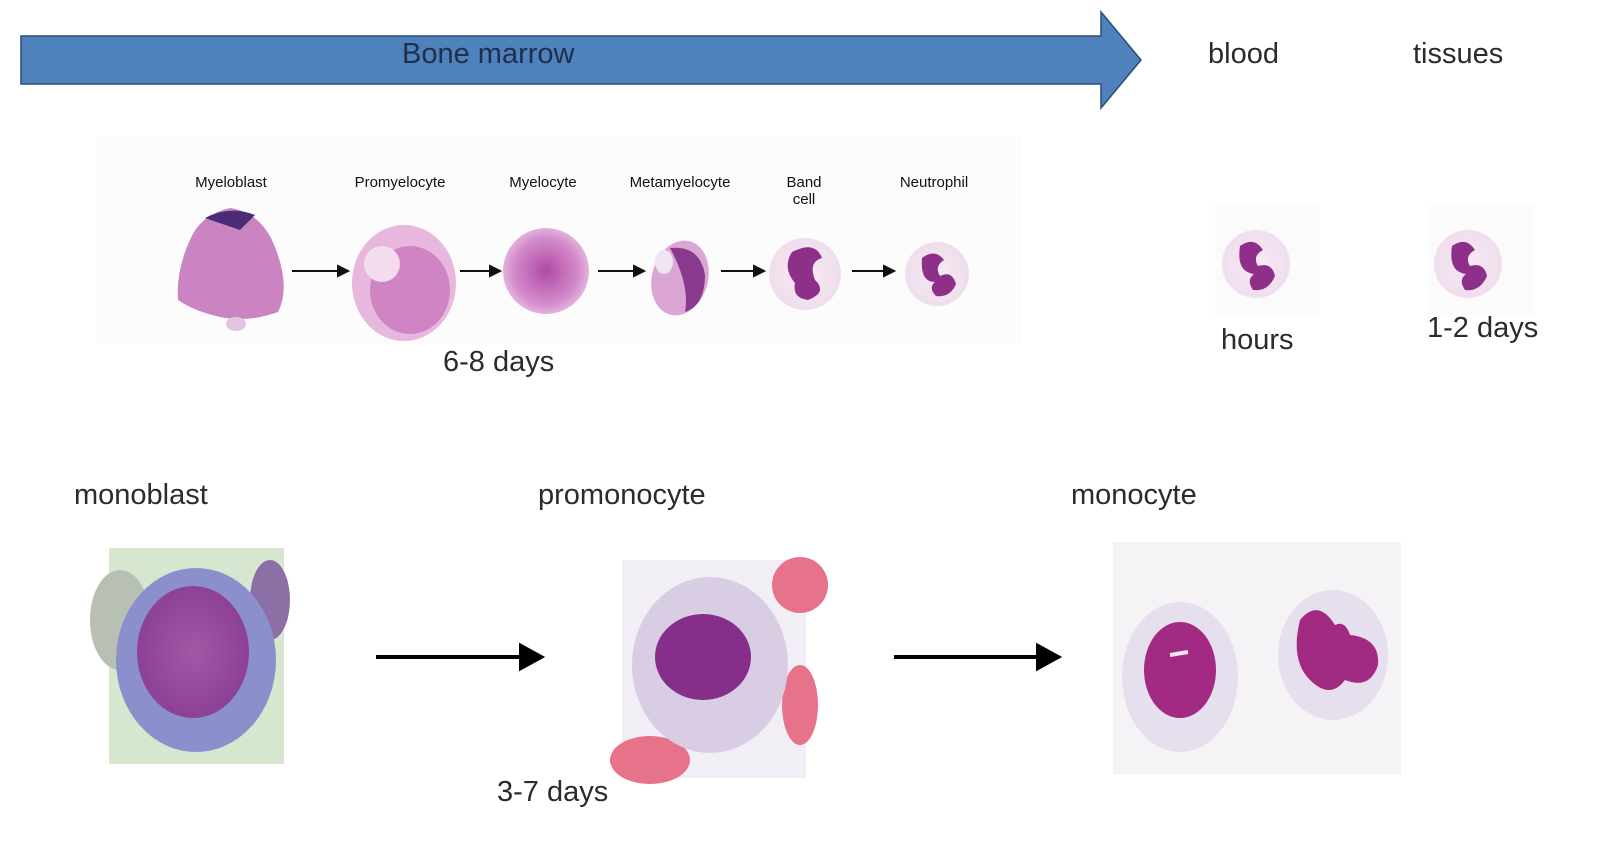  I want to click on tissues-label: tissues, so click(1458, 54).